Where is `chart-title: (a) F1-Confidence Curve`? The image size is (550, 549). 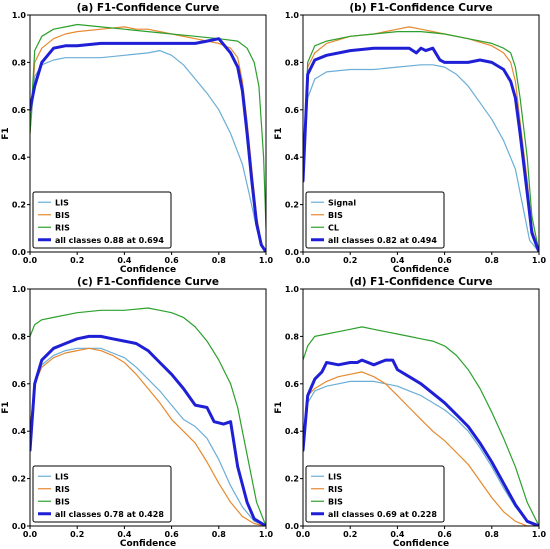
chart-title: (a) F1-Confidence Curve is located at coordinates (148, 8).